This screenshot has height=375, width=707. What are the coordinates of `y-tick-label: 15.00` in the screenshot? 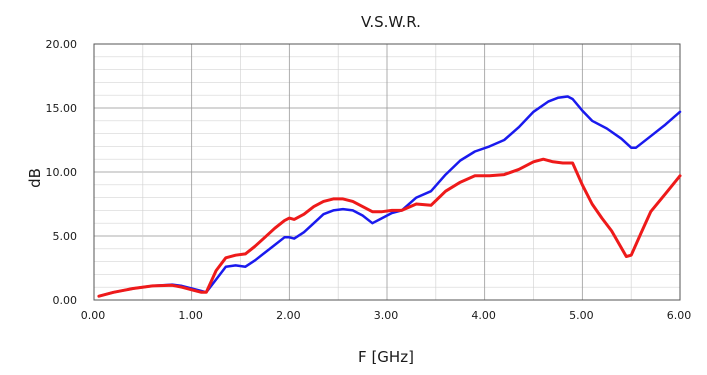 It's located at (62, 108).